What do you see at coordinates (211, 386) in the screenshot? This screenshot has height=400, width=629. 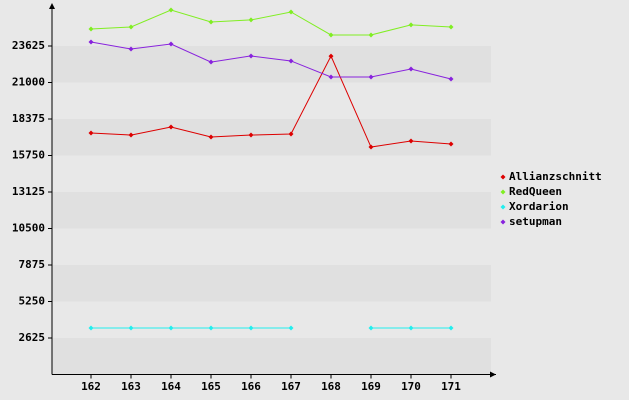 I see `x-tick-label: 165` at bounding box center [211, 386].